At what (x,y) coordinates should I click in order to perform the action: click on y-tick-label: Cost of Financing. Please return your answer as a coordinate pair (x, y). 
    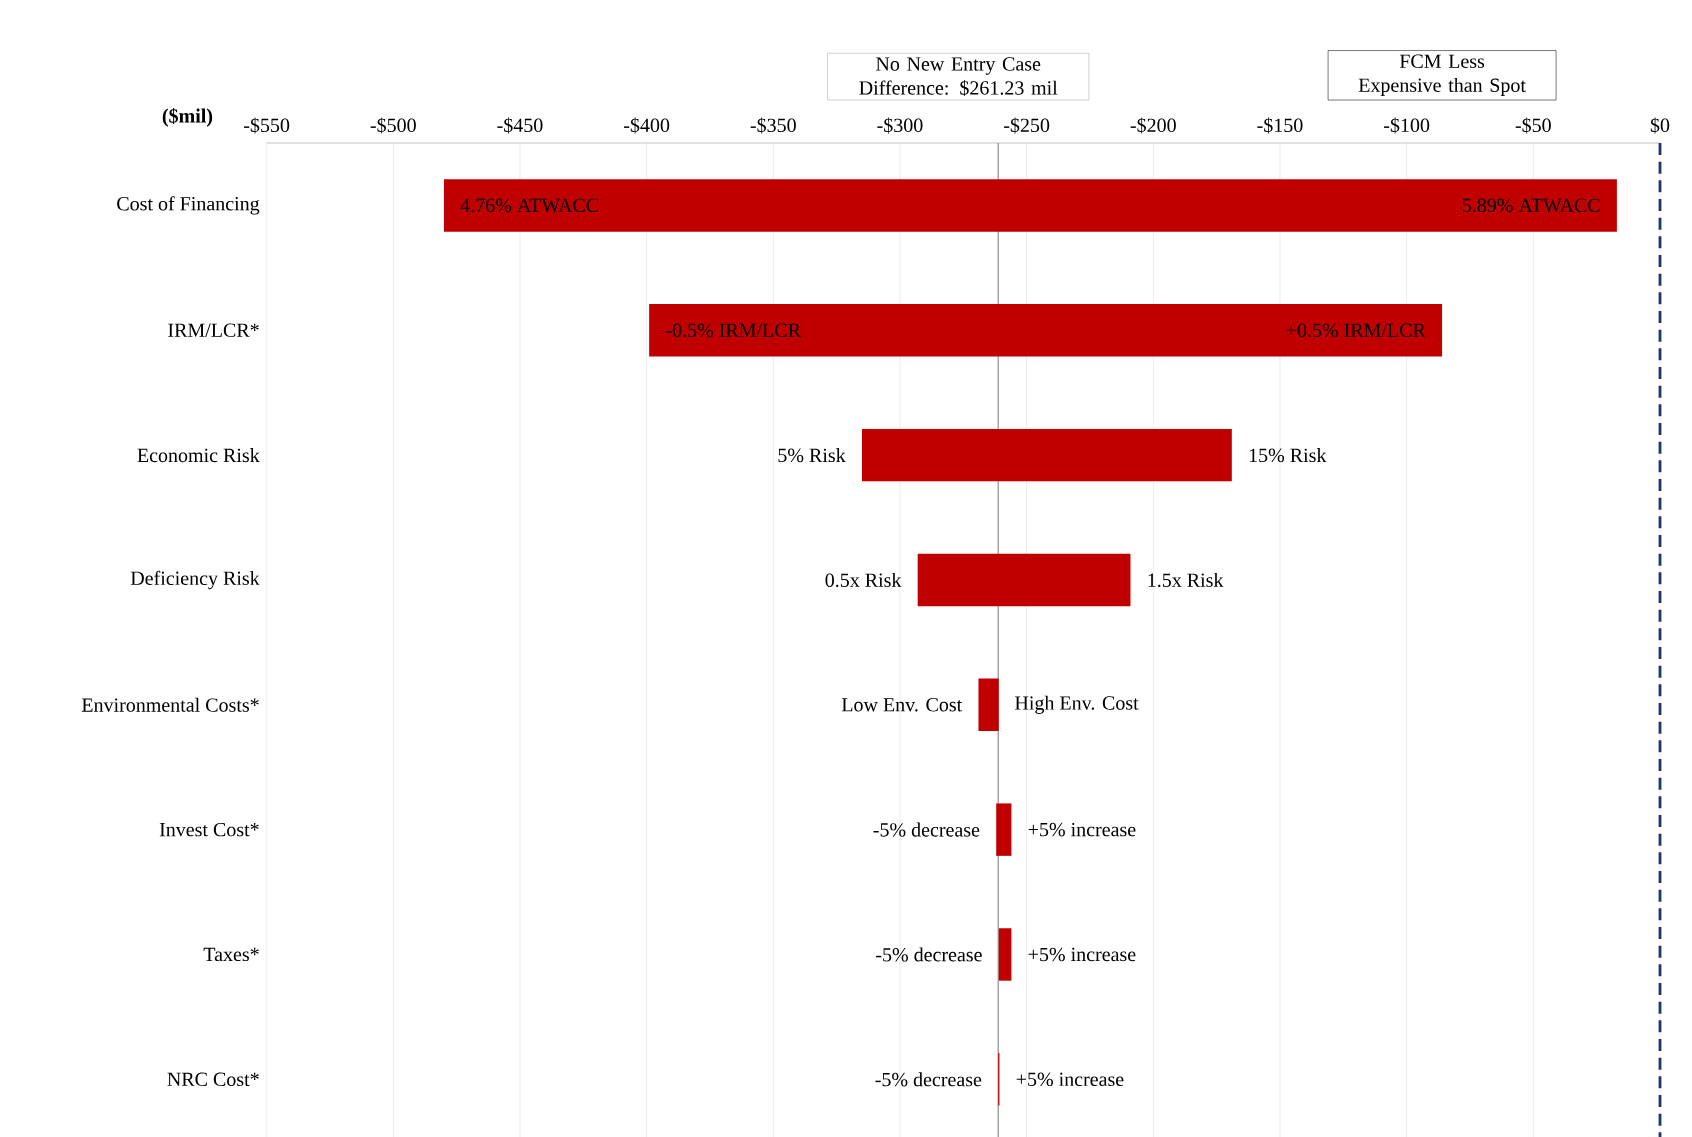
    Looking at the image, I should click on (188, 205).